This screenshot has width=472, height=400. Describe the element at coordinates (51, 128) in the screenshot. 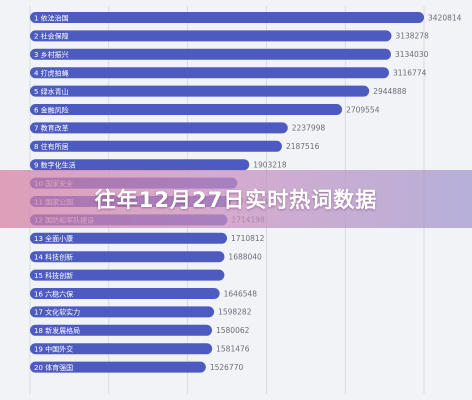

I see `bar-category-label: 7 教育改革` at that location.